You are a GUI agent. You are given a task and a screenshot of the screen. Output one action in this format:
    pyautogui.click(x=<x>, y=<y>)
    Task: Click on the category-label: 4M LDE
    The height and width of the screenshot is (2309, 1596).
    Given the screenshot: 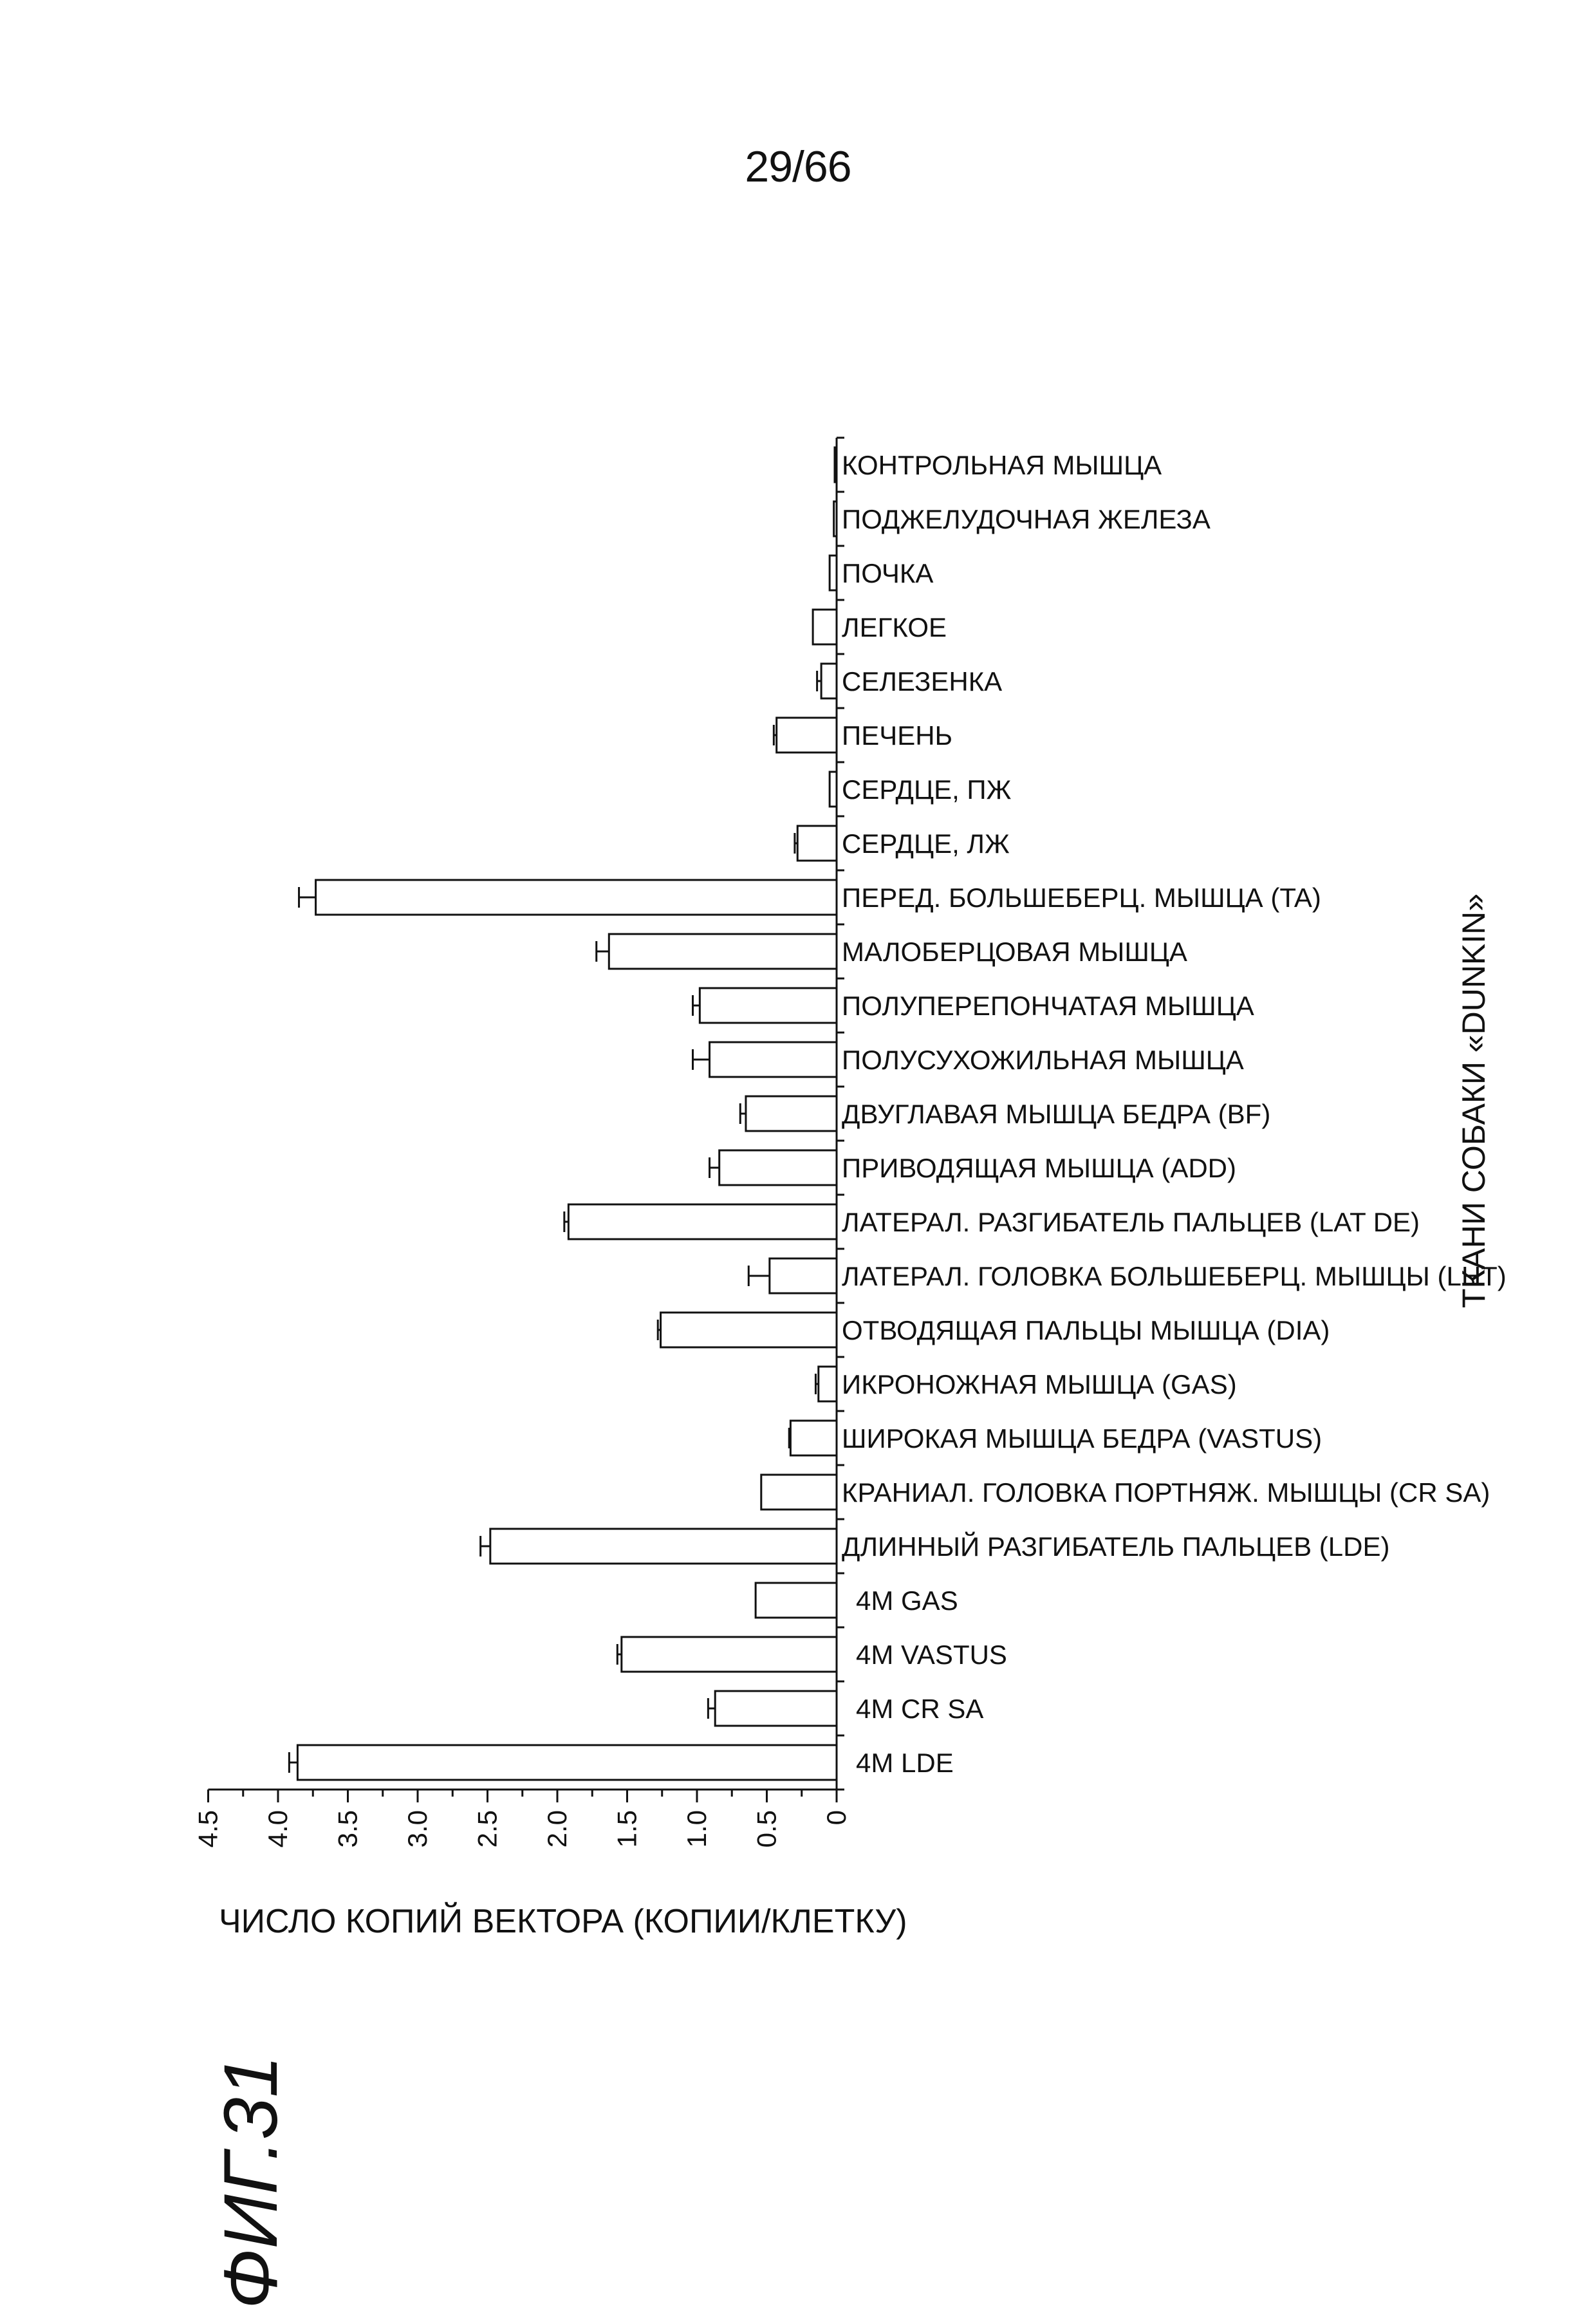 What is the action you would take?
    pyautogui.click(x=905, y=1763)
    